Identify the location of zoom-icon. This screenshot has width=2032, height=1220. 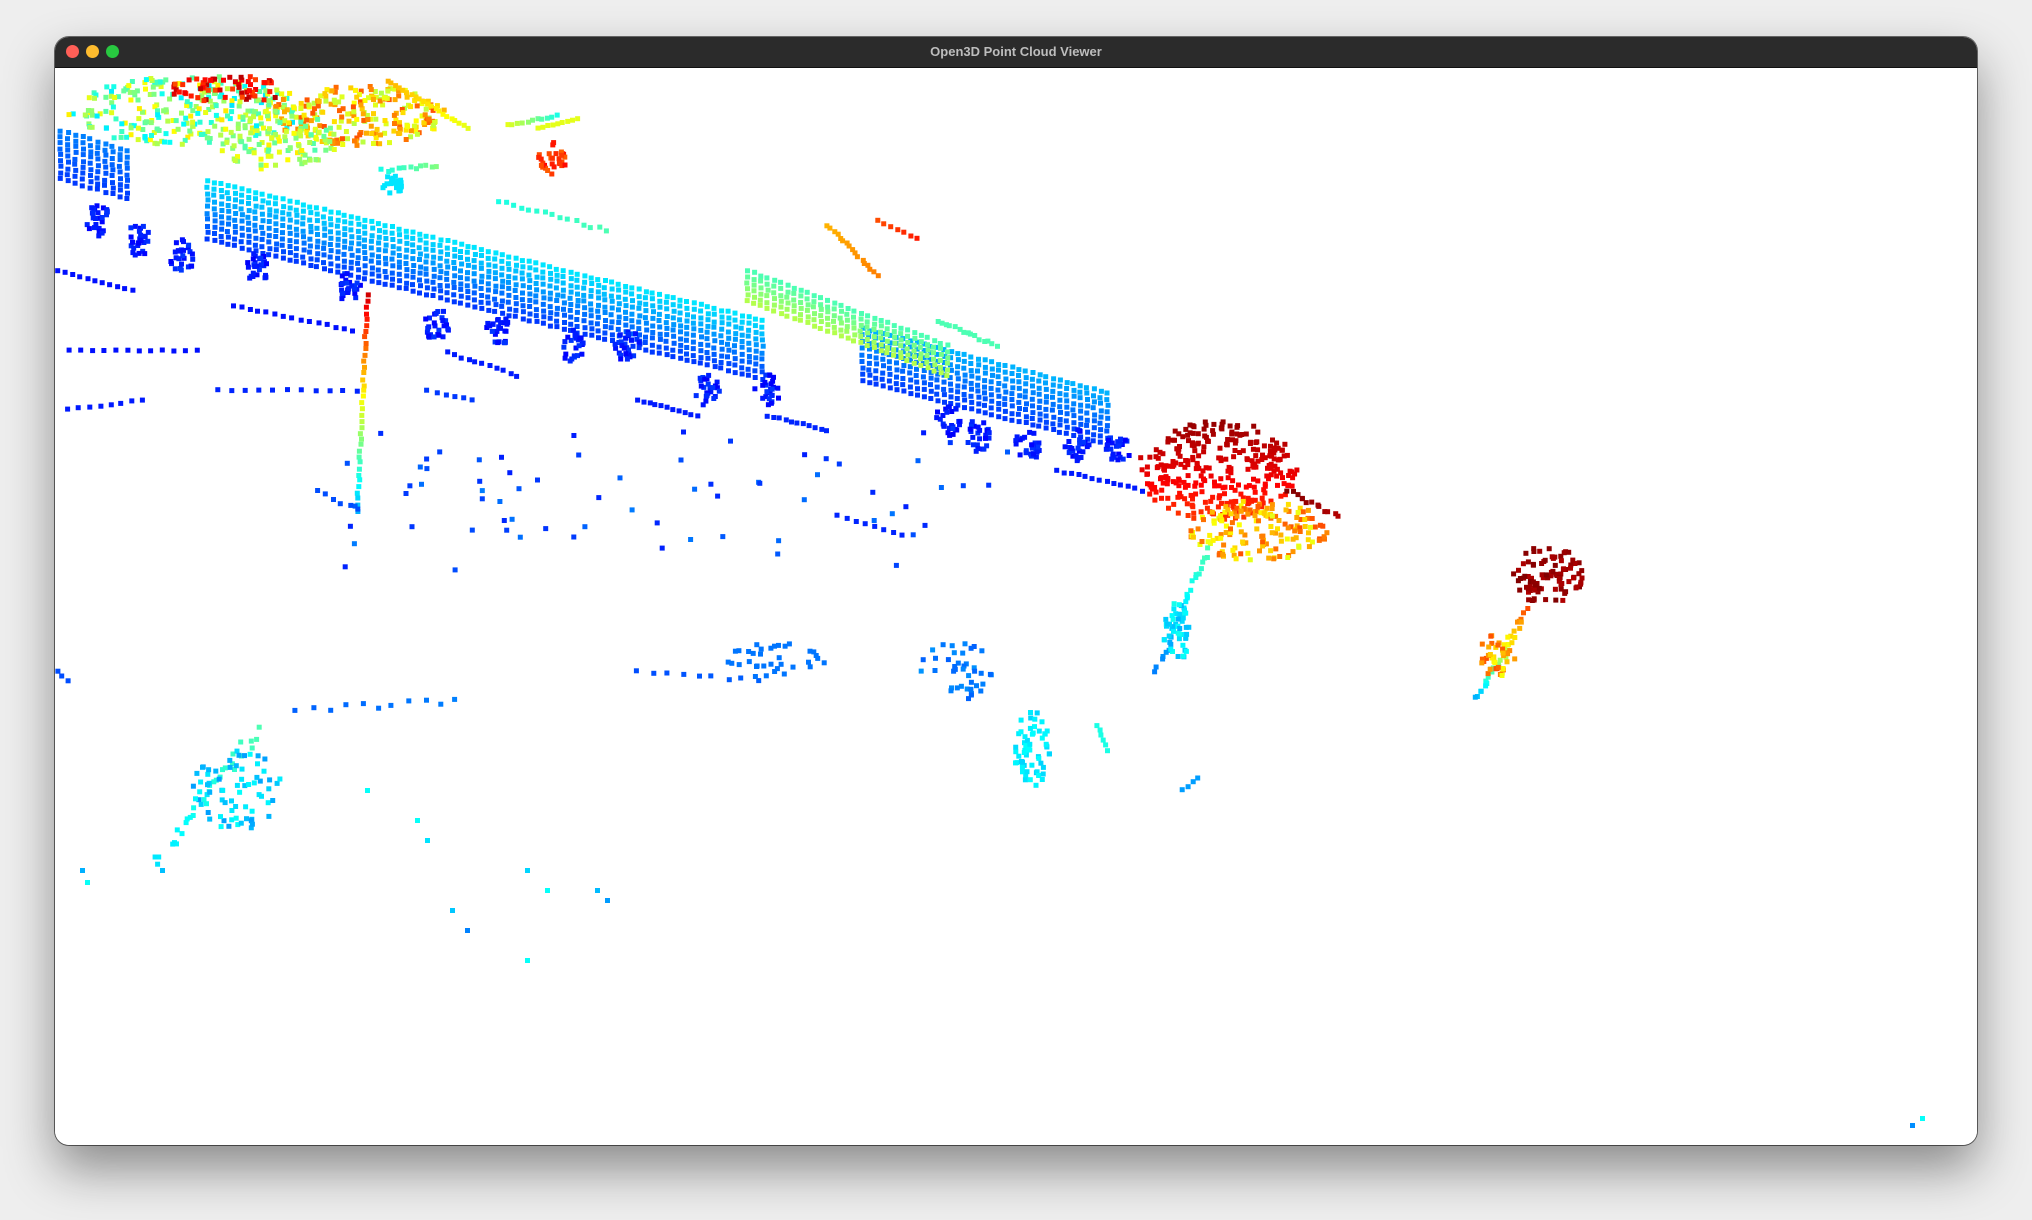
(112, 51).